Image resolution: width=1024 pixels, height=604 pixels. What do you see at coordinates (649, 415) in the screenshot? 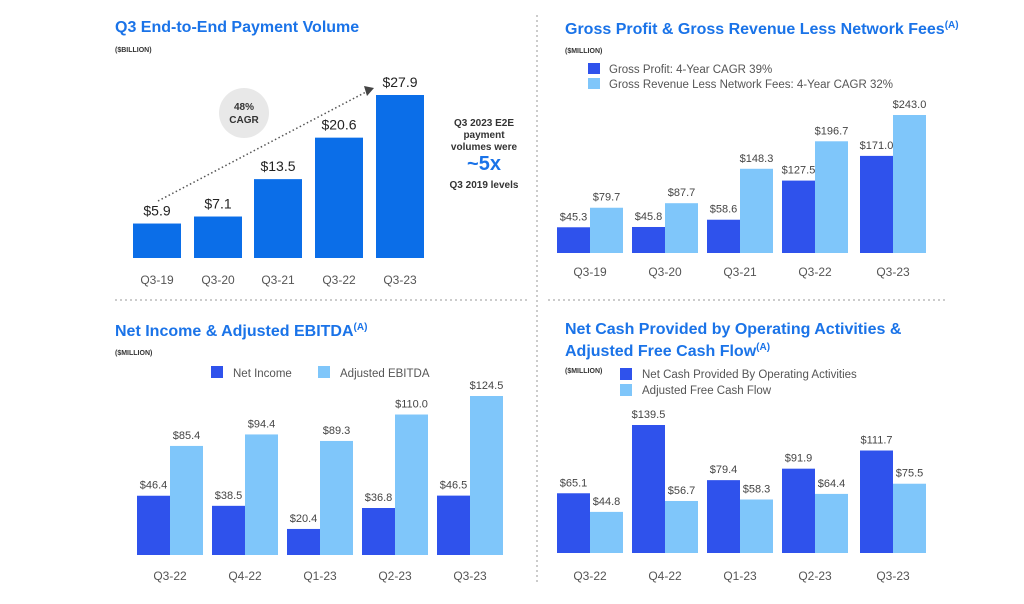
I see `data-label: $139.5` at bounding box center [649, 415].